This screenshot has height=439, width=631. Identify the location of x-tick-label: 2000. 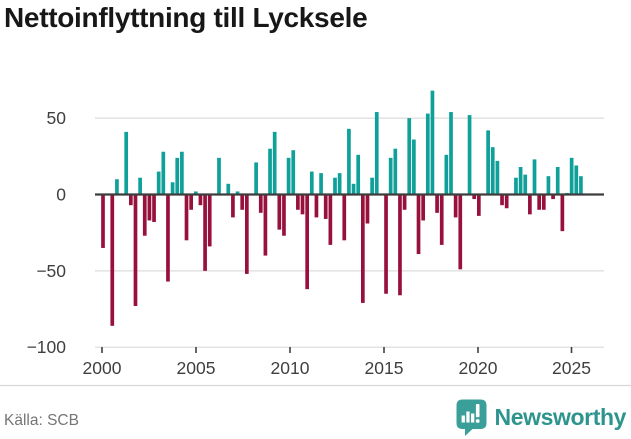
(102, 368).